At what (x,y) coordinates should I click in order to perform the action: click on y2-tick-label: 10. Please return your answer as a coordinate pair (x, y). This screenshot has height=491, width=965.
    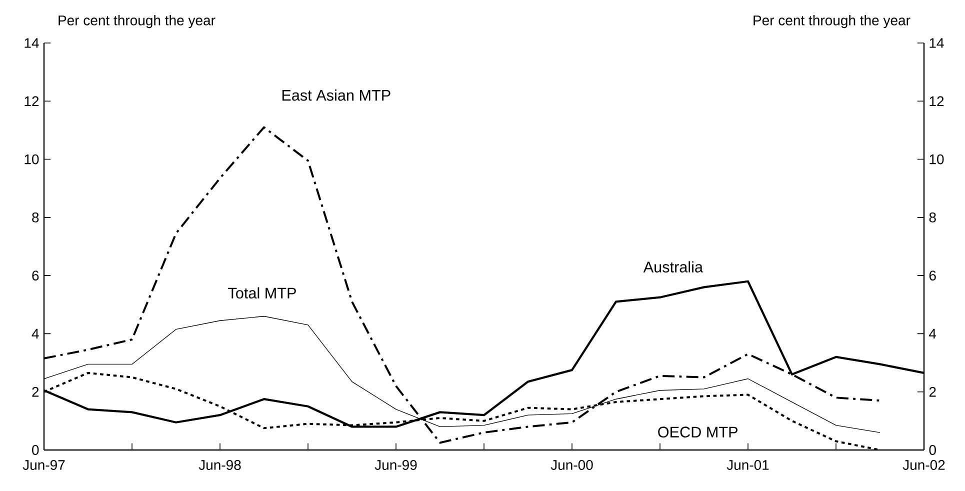
    Looking at the image, I should click on (937, 159).